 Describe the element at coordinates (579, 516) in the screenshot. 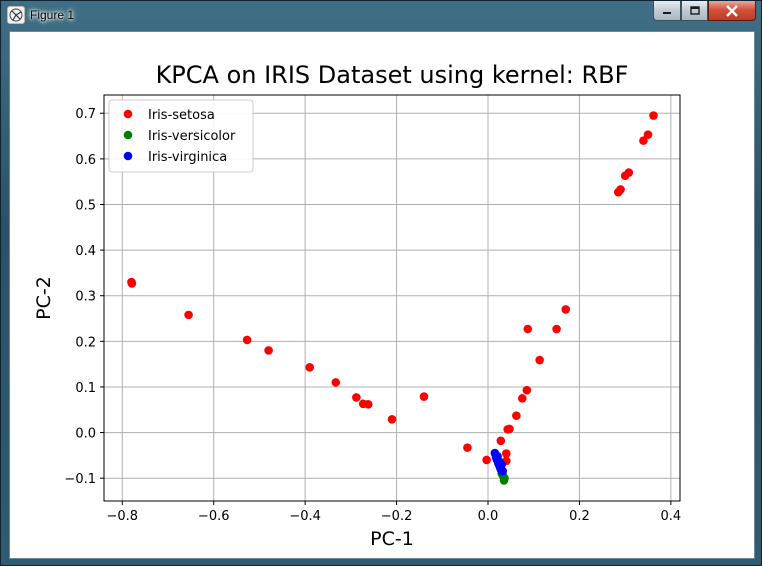

I see `x-tick-label: 0.2` at that location.